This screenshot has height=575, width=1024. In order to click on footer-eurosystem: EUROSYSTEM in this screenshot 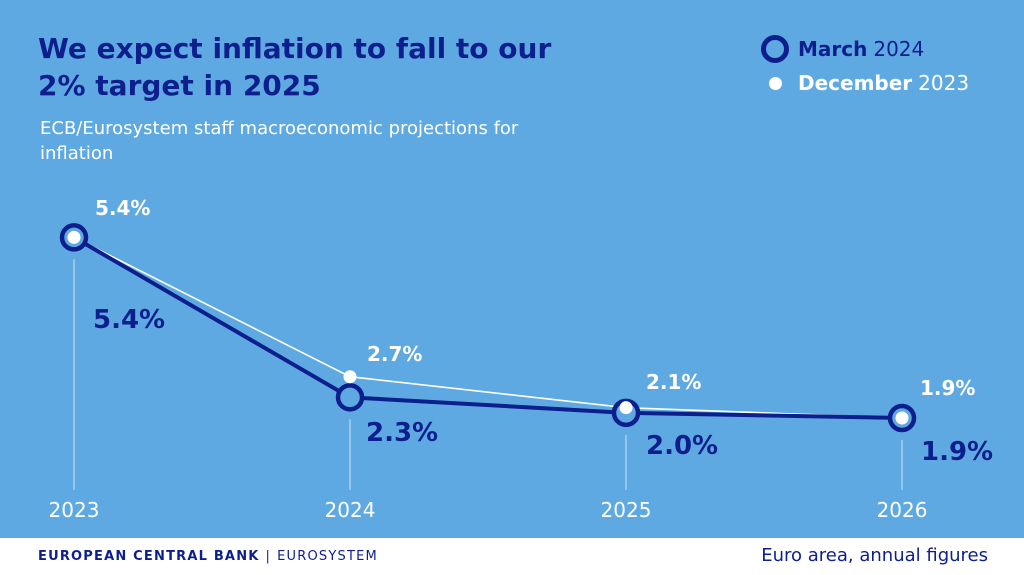, I will do `click(327, 556)`.